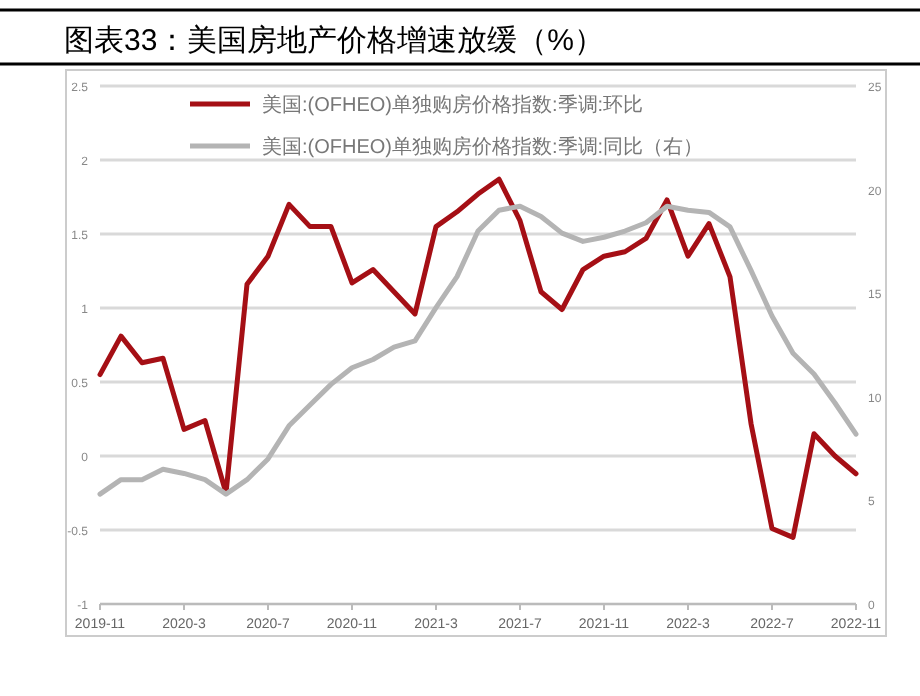 The width and height of the screenshot is (920, 696). Describe the element at coordinates (453, 105) in the screenshot. I see `legend-label: 美国:(OFHEO)单独购房价格指数:季调:环比` at that location.